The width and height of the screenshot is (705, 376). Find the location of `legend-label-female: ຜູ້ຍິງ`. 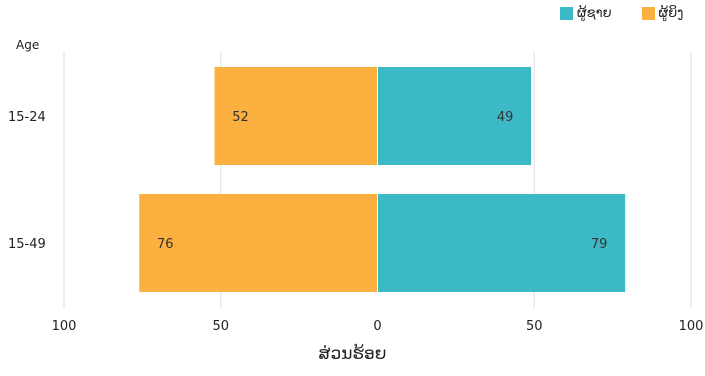

legend-label-female: ຜູ້ຍິງ is located at coordinates (671, 13).